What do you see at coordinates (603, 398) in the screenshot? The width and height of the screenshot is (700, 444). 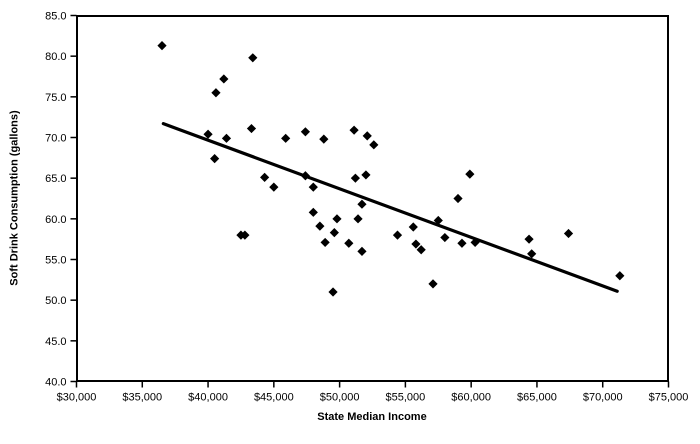 I see `x-tick-label: $70,000` at bounding box center [603, 398].